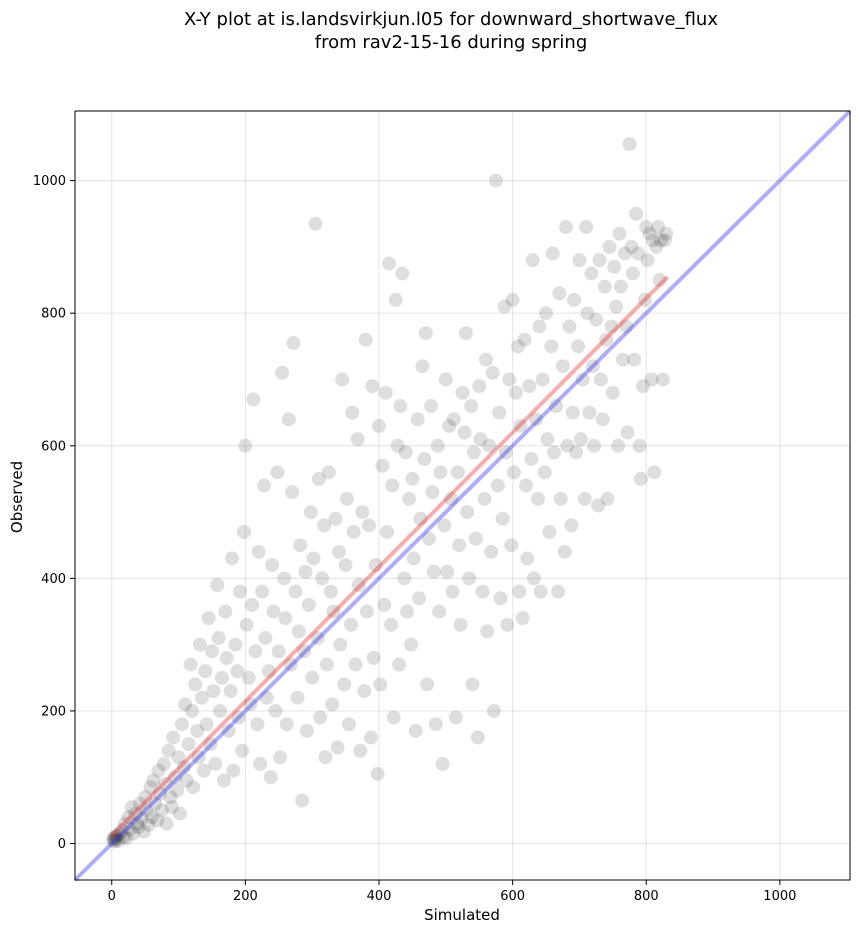  What do you see at coordinates (53, 711) in the screenshot?
I see `y-tick-label: 200` at bounding box center [53, 711].